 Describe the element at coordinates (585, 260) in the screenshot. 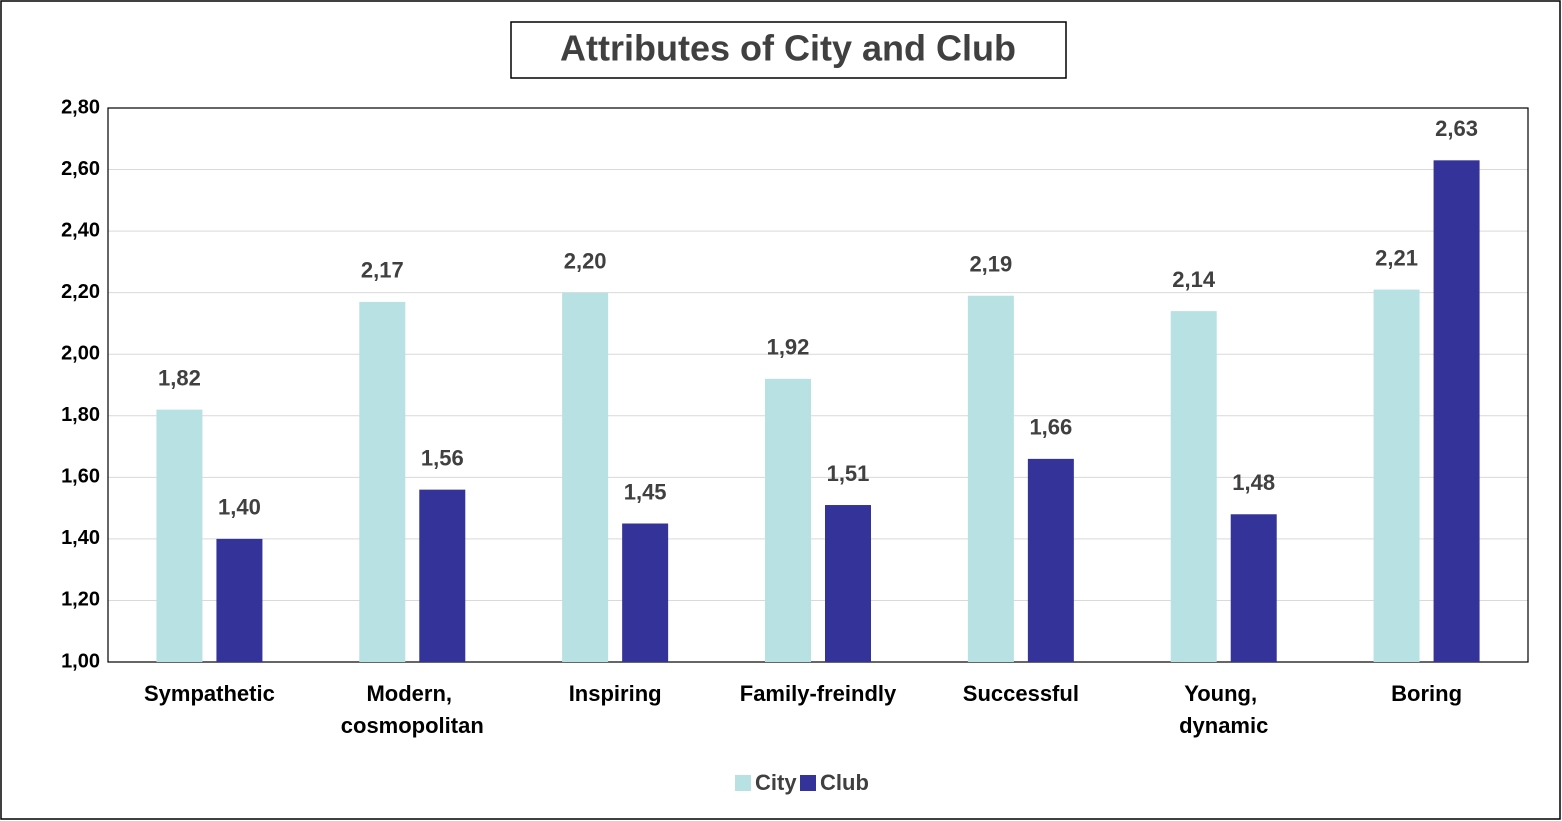

I see `data-label: 2,20` at that location.